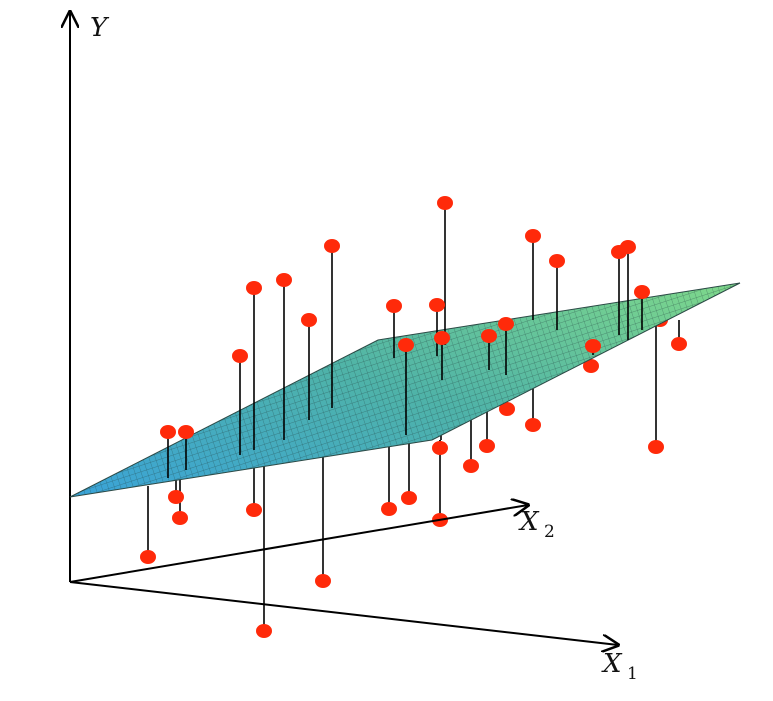 The image size is (773, 701). I want to click on x2-axis-subscript: 2, so click(549, 532).